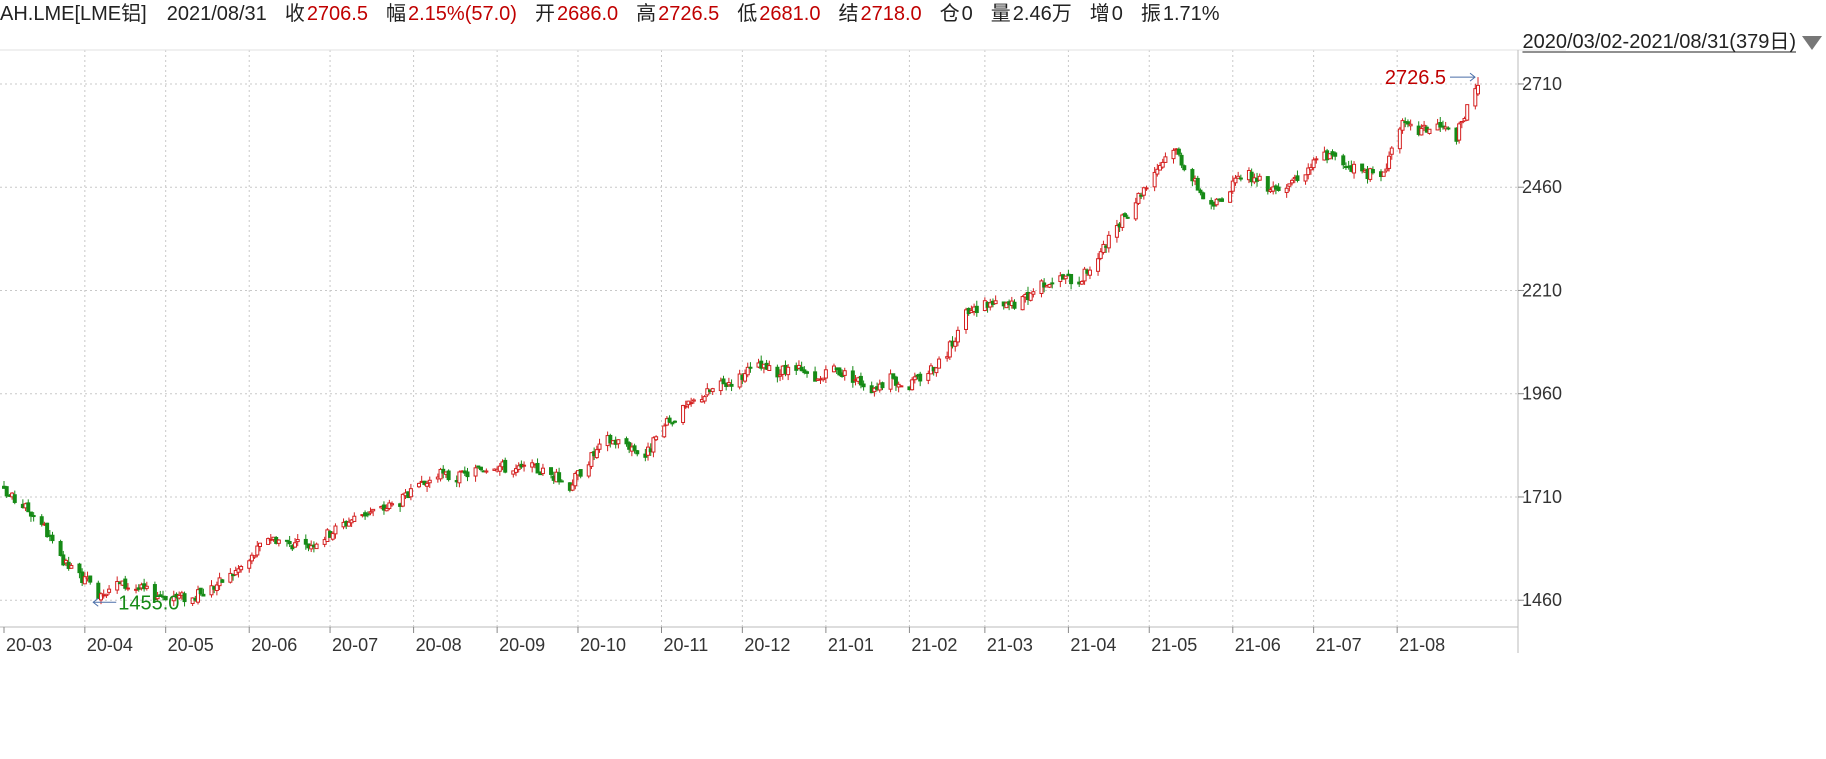 This screenshot has height=759, width=1826. Describe the element at coordinates (1659, 42) in the screenshot. I see `date-range-label: 2020/03/02-2021/08/31(379日)` at that location.